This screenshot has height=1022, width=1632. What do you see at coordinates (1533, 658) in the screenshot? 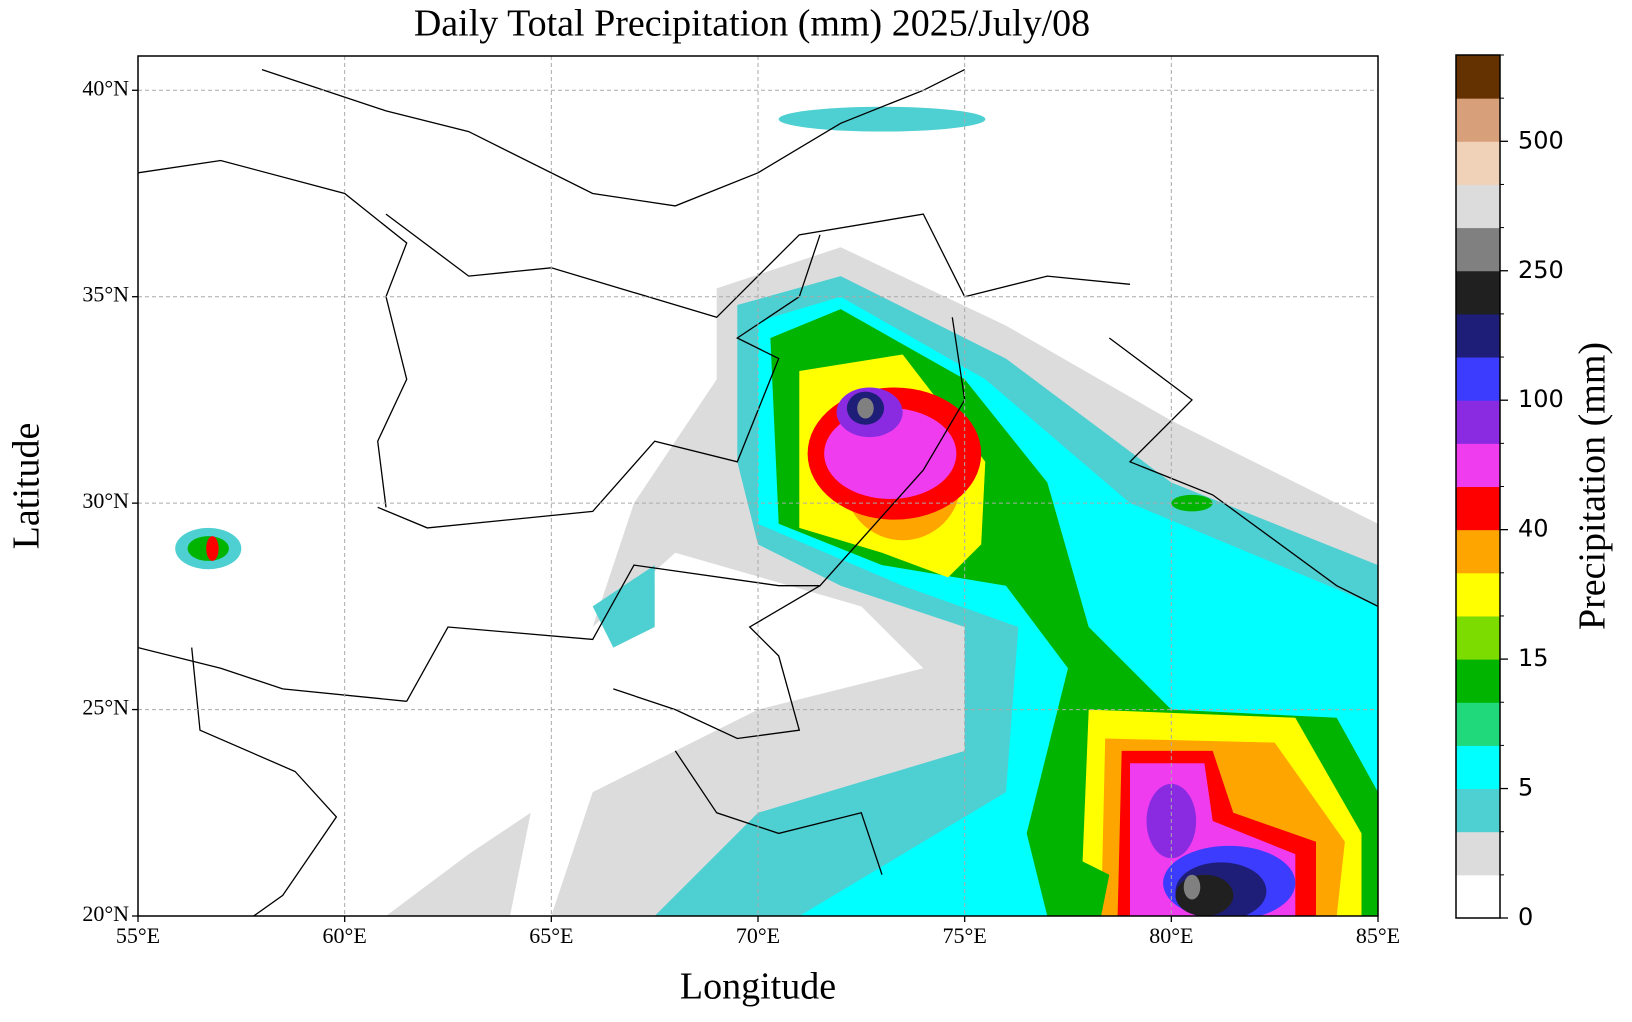
I see `colorbar-tick-label: 15` at bounding box center [1533, 658].